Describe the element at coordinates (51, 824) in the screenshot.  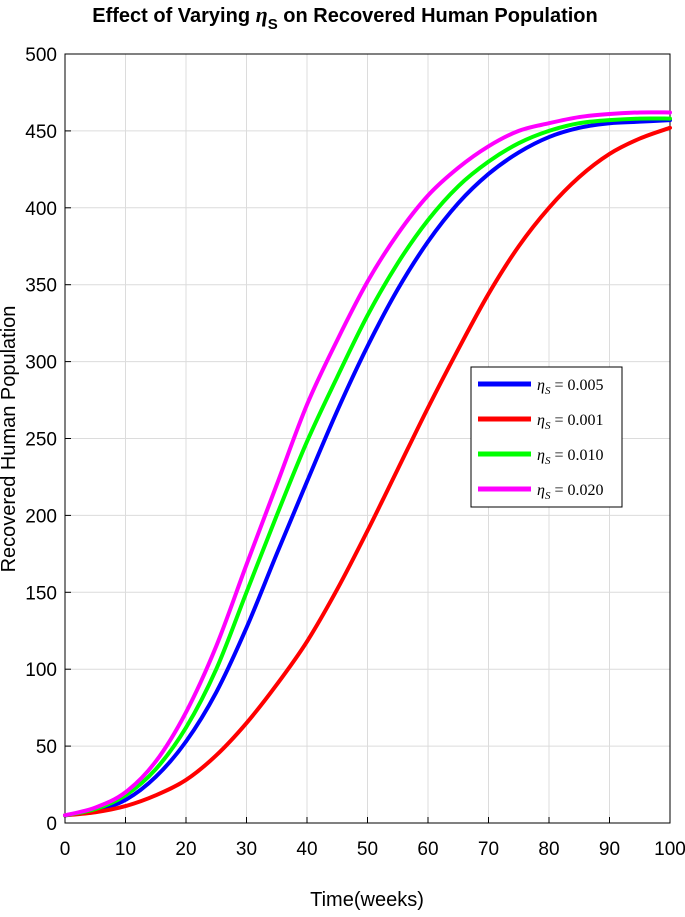
I see `y-tick-label-0: 0` at that location.